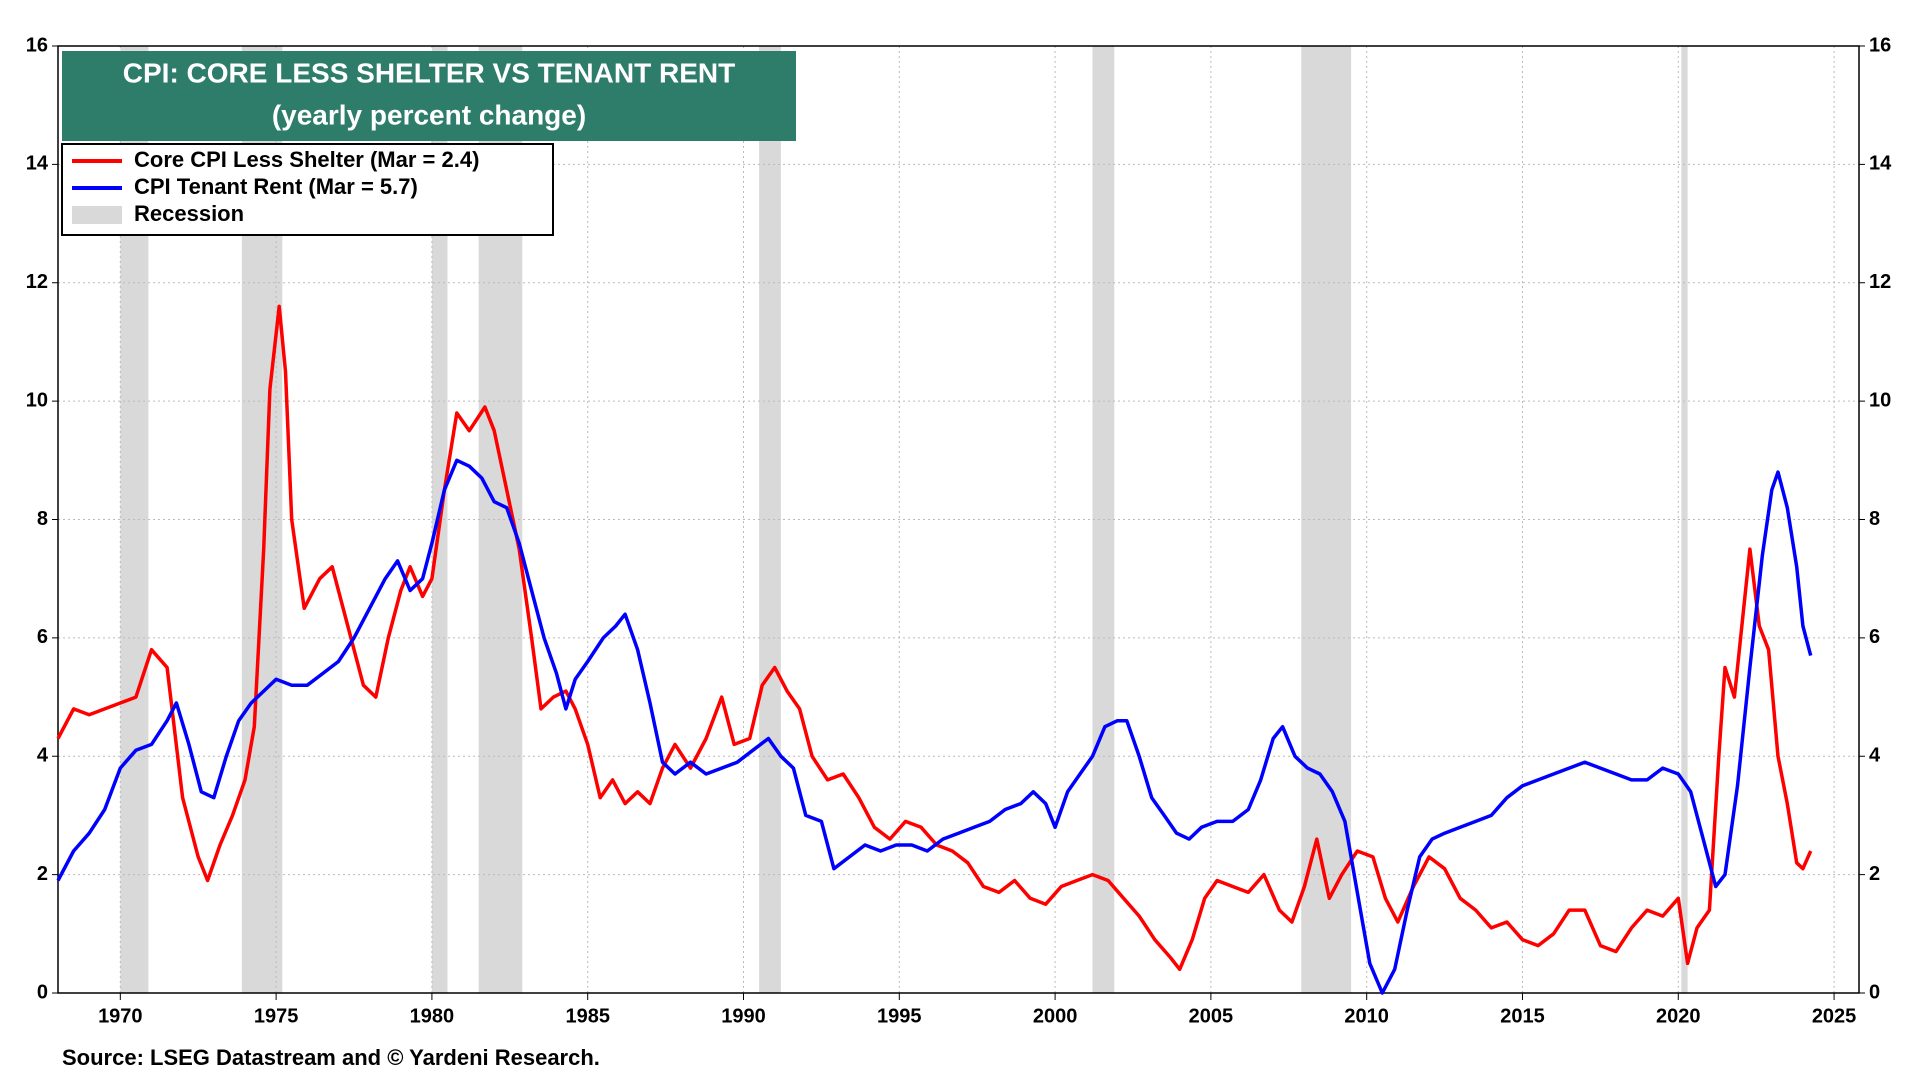  What do you see at coordinates (1055, 1016) in the screenshot?
I see `x-tick-label: 2000` at bounding box center [1055, 1016].